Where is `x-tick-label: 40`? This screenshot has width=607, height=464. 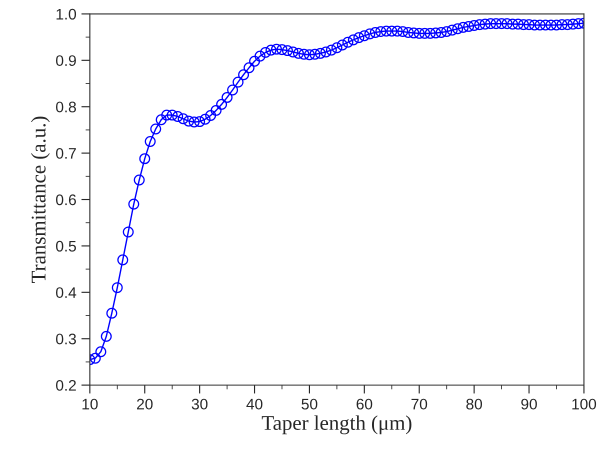 x-tick-label: 40 is located at coordinates (254, 404).